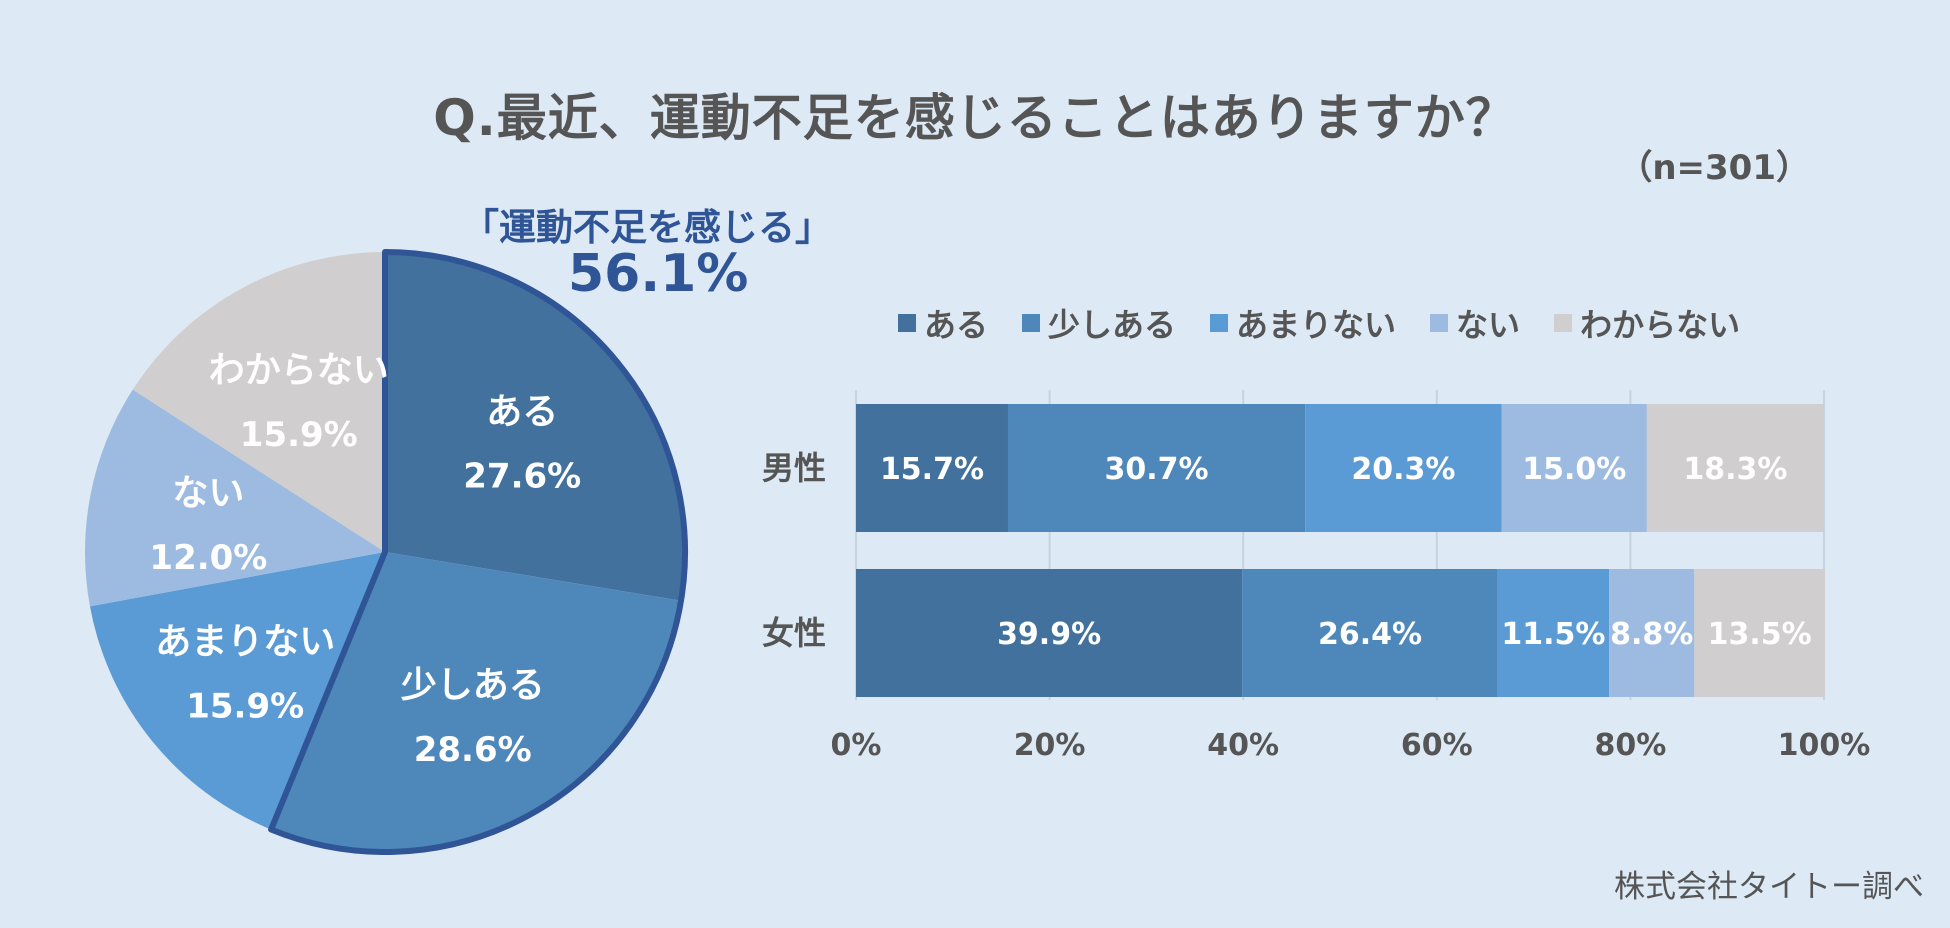 Image resolution: width=1950 pixels, height=928 pixels. I want to click on legend-item-sukoshi-aru: 少しある, so click(1099, 323).